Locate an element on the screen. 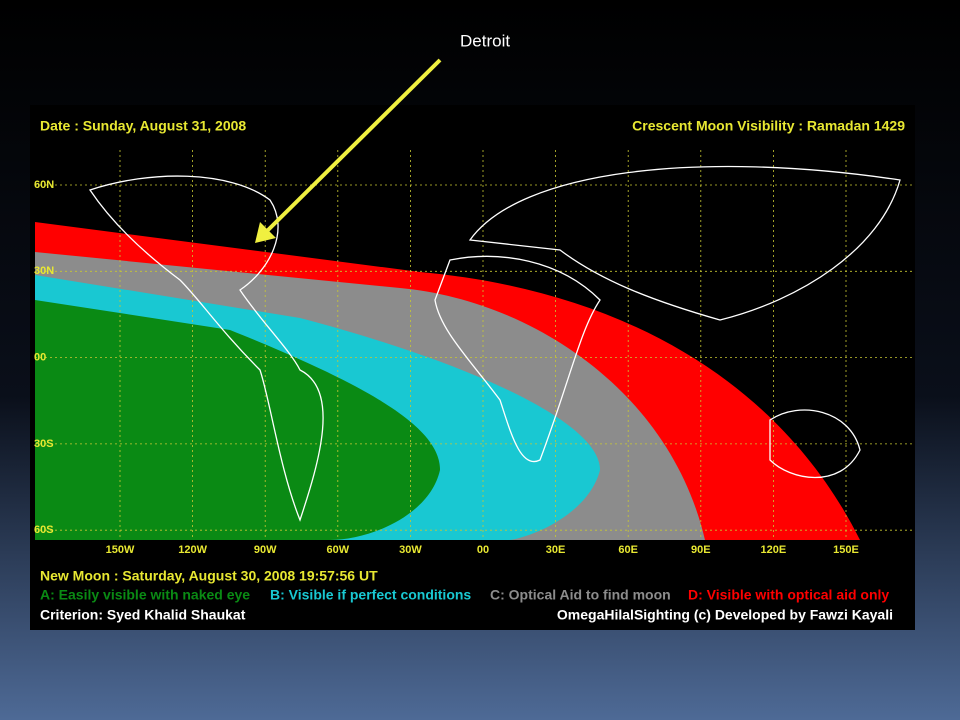  longitude-label: 30W is located at coordinates (410, 550).